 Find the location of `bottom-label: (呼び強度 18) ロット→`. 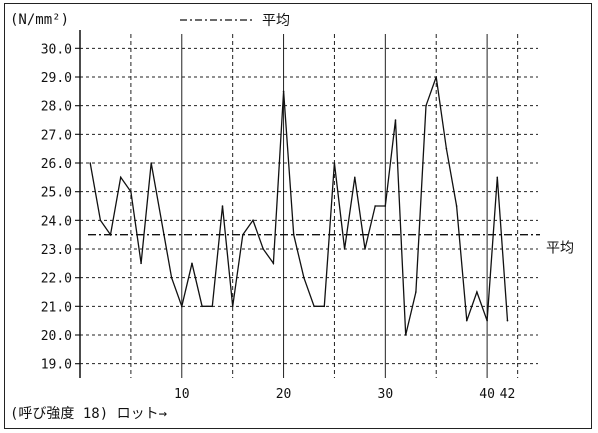

bottom-label: (呼び強度 18) ロット→ is located at coordinates (88, 414).